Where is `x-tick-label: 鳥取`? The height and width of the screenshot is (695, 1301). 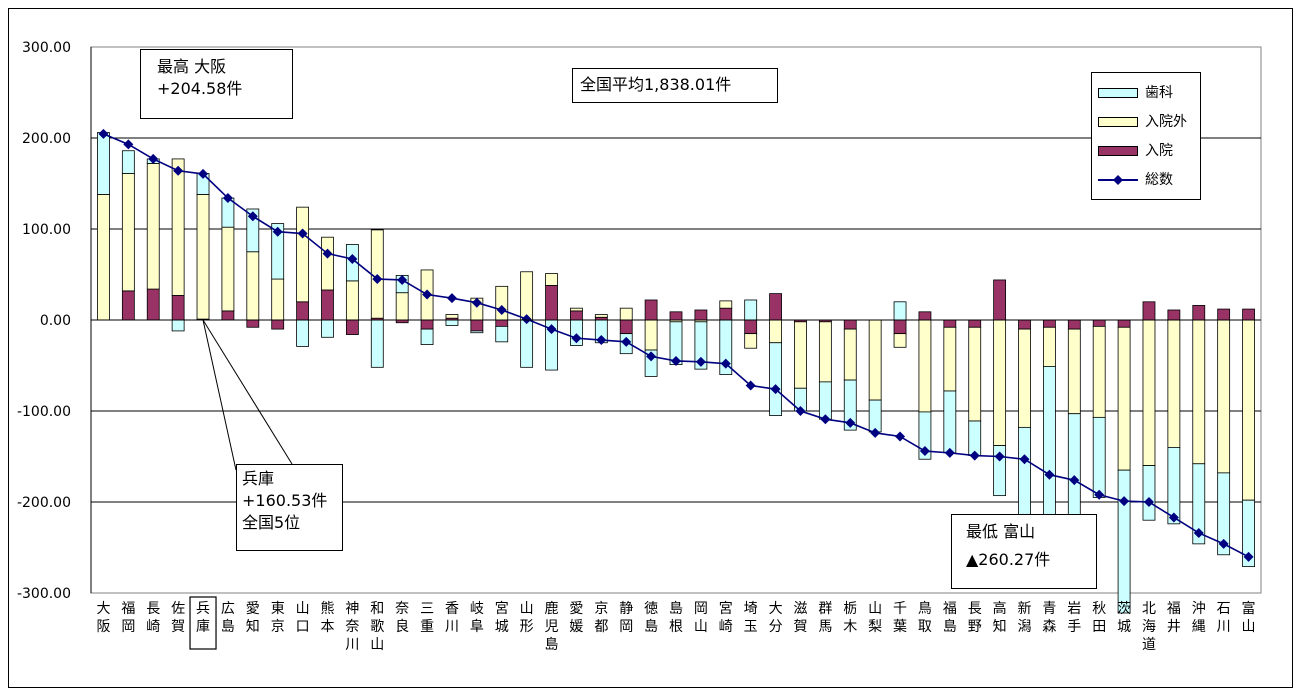
x-tick-label: 鳥取 is located at coordinates (925, 618).